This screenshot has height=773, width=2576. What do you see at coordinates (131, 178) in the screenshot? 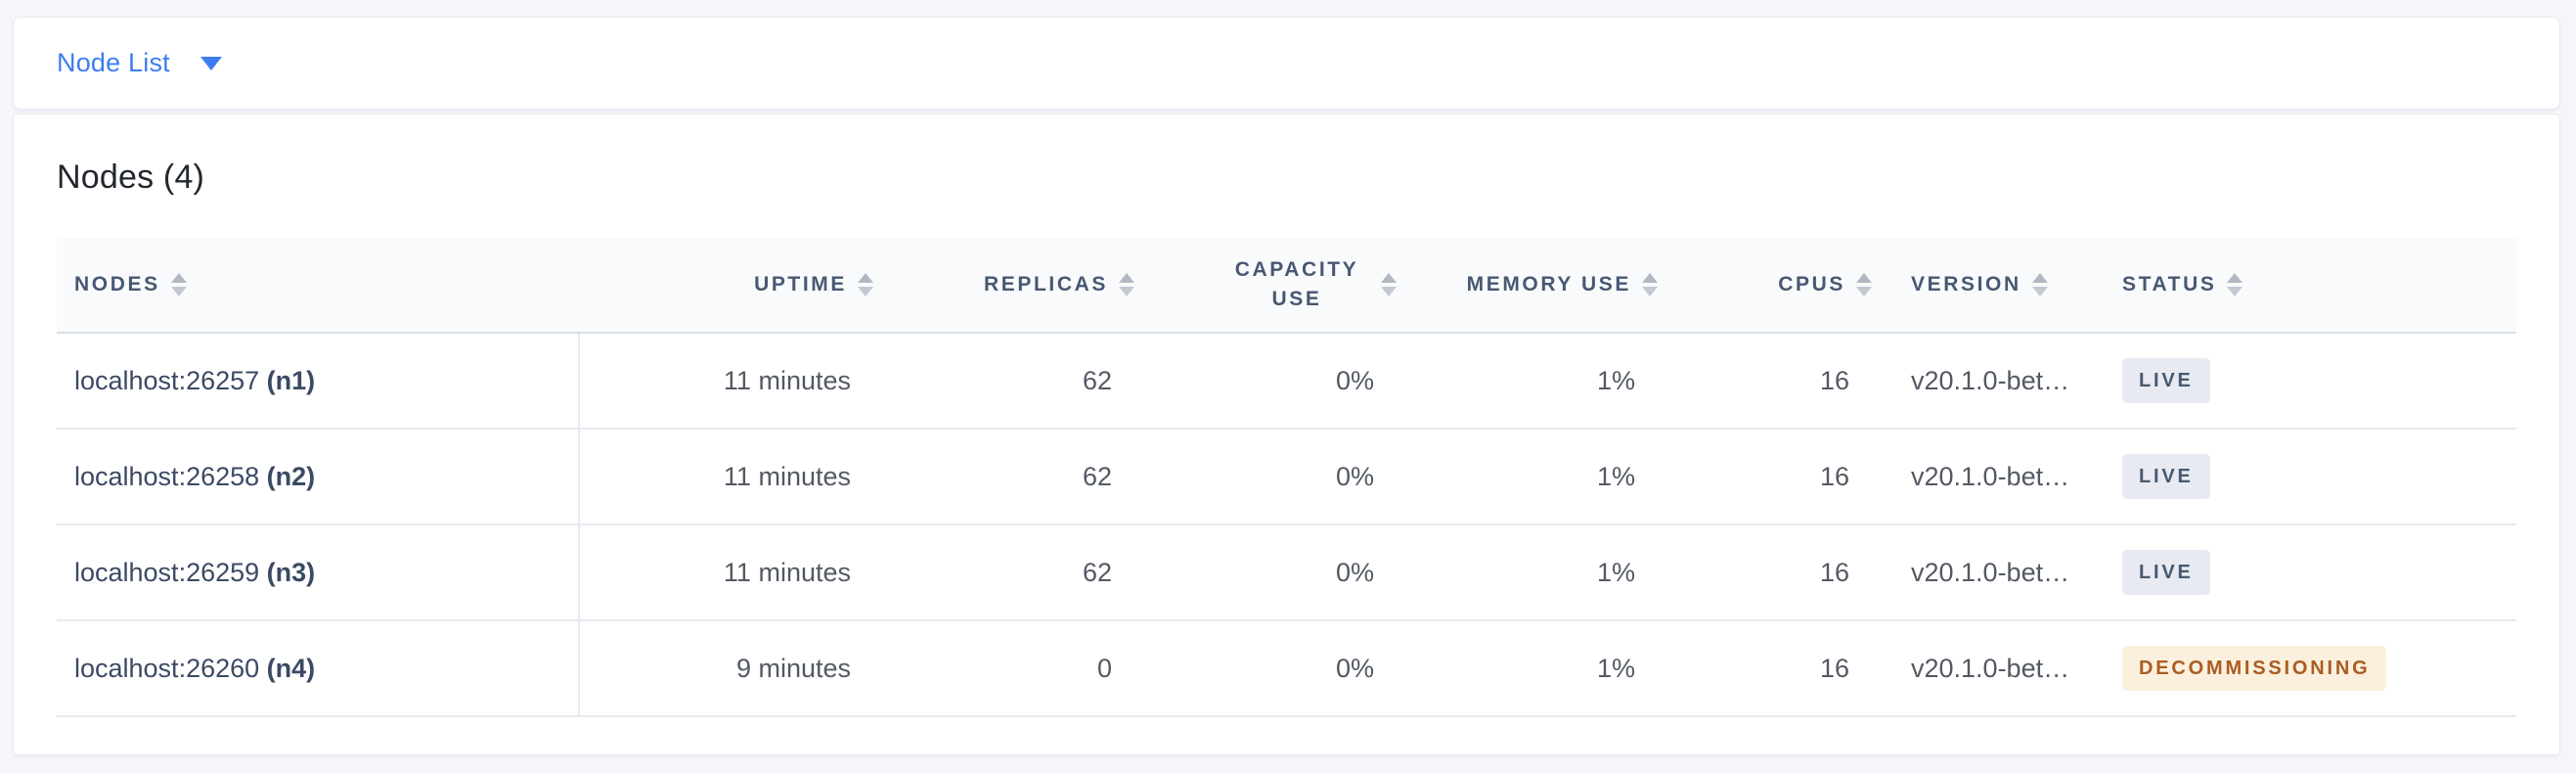
I see `page-title: Nodes (4)` at bounding box center [131, 178].